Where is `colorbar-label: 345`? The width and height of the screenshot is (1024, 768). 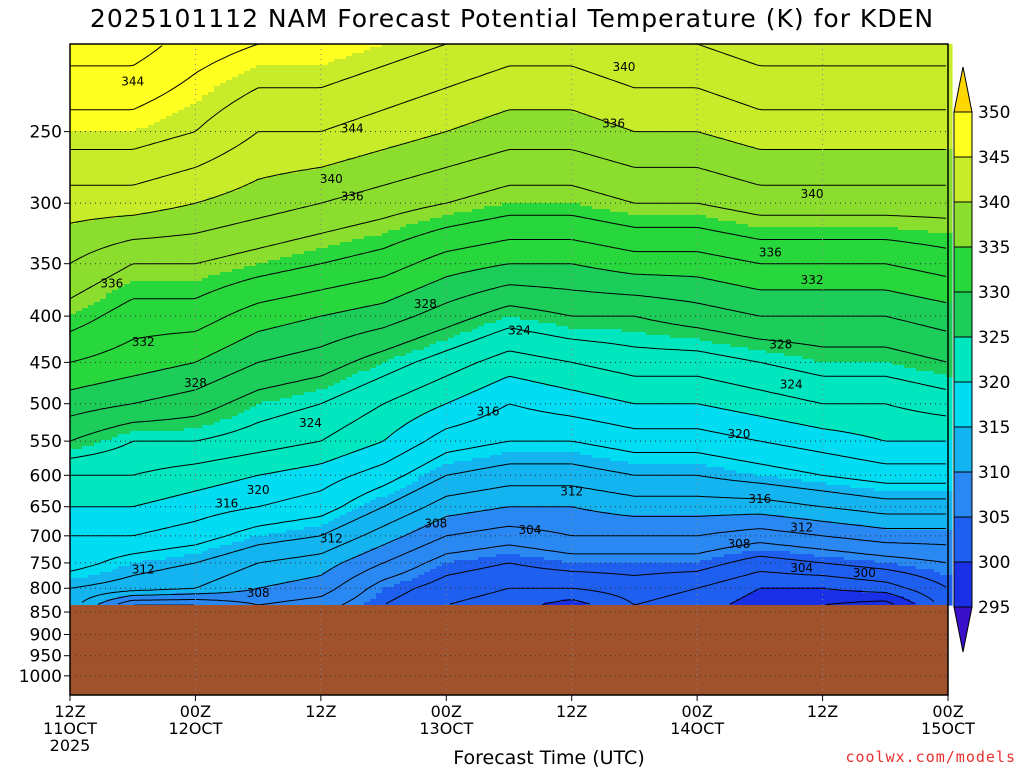
colorbar-label: 345 is located at coordinates (994, 158).